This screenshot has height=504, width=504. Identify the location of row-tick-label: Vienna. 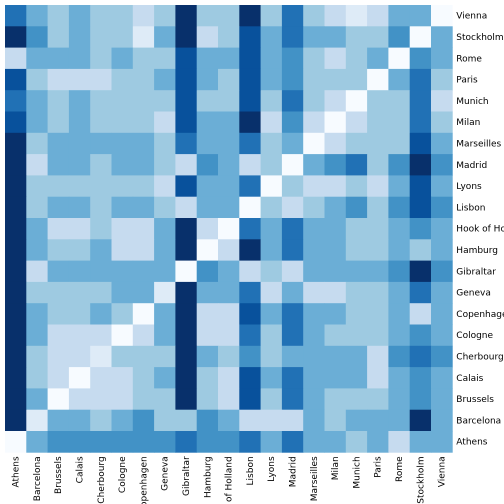
(471, 17).